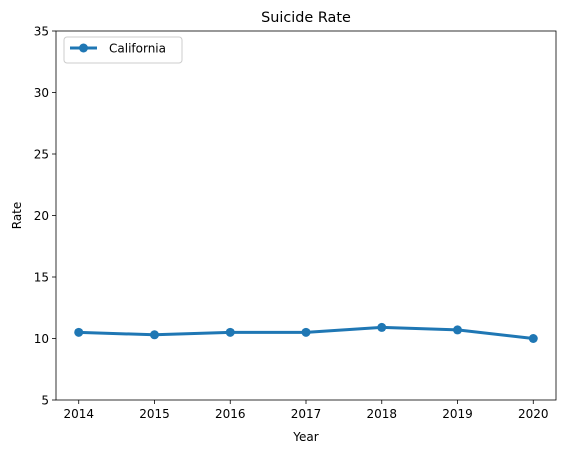  Describe the element at coordinates (305, 437) in the screenshot. I see `x-axis-label: Year` at that location.